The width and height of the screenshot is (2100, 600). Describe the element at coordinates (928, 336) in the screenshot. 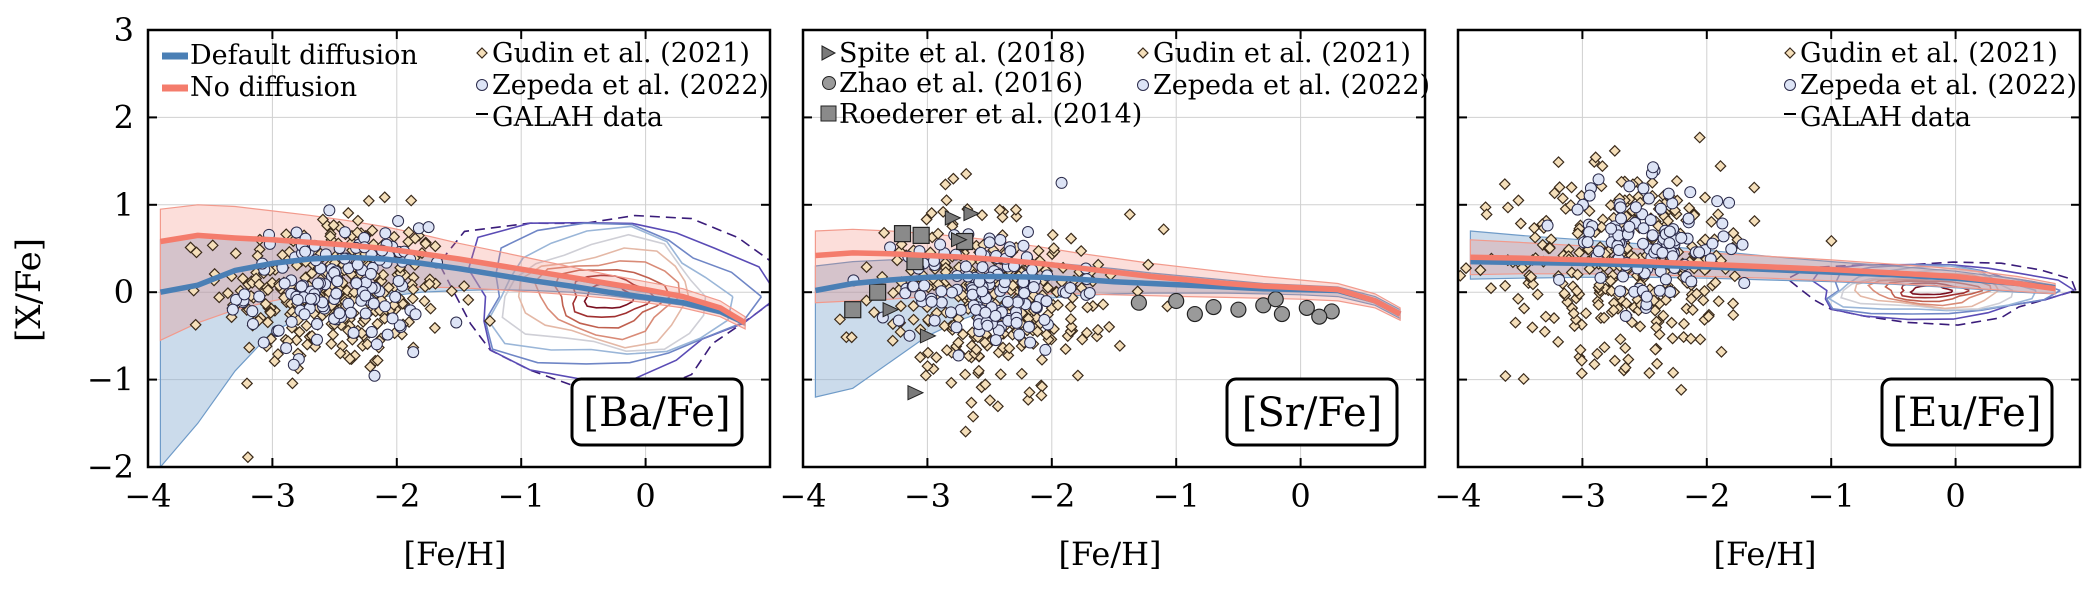

I see `spite-star` at that location.